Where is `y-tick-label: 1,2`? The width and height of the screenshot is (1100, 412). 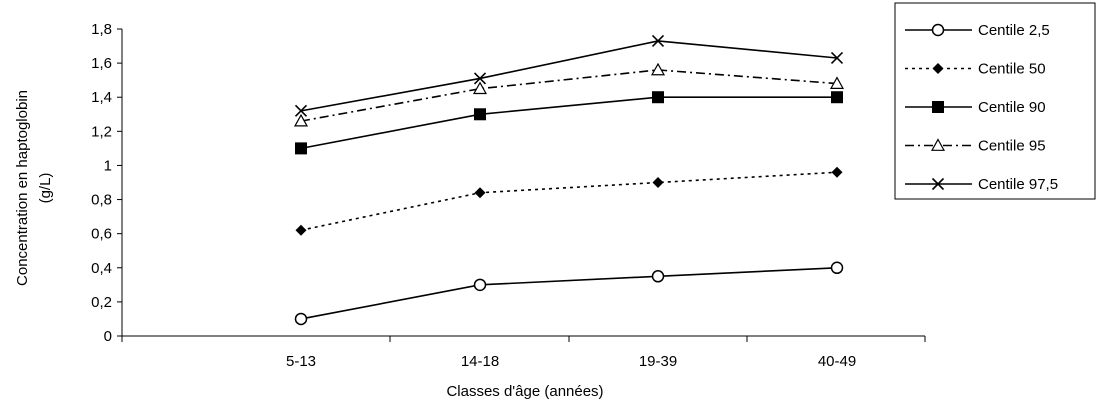
y-tick-label: 1,2 is located at coordinates (101, 131).